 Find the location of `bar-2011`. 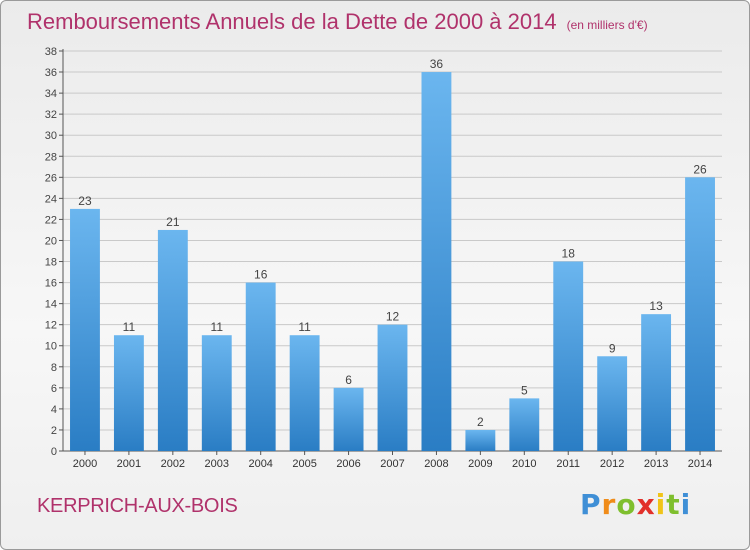

bar-2011 is located at coordinates (568, 356).